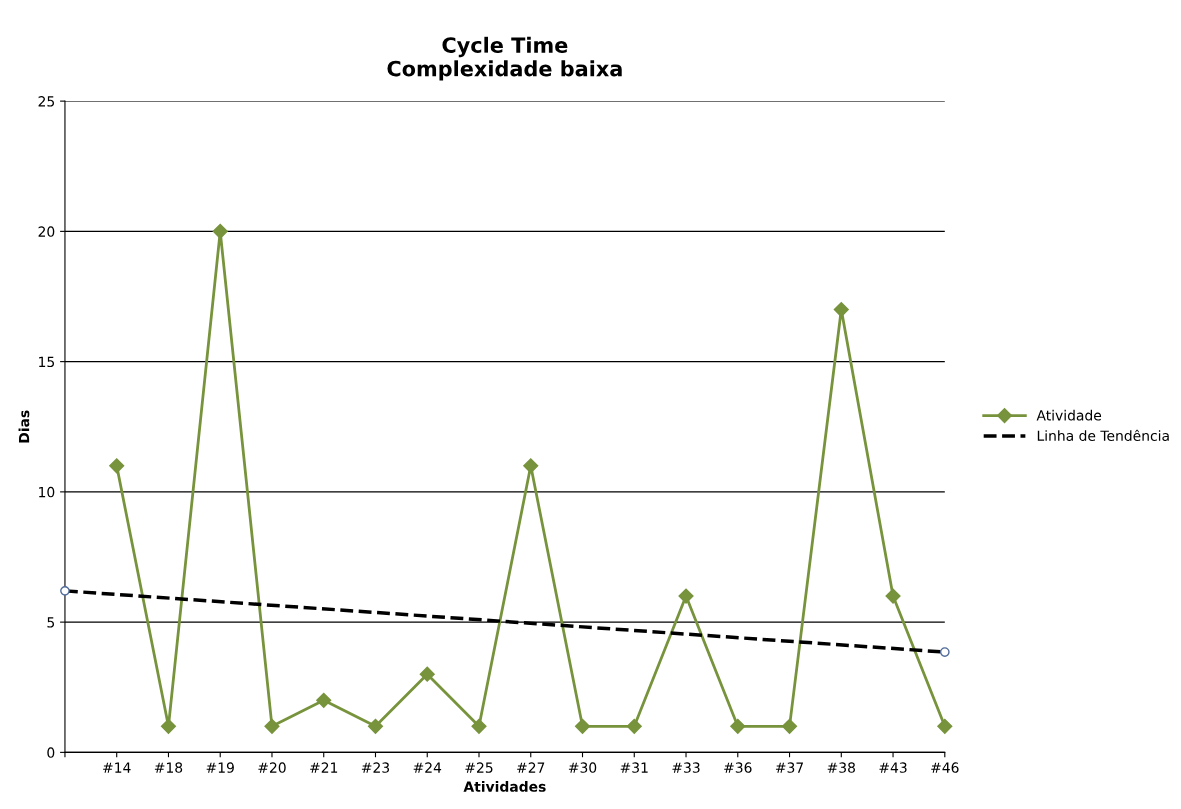 This screenshot has height=809, width=1181. What do you see at coordinates (24, 426) in the screenshot?
I see `y-axis-title: Dias` at bounding box center [24, 426].